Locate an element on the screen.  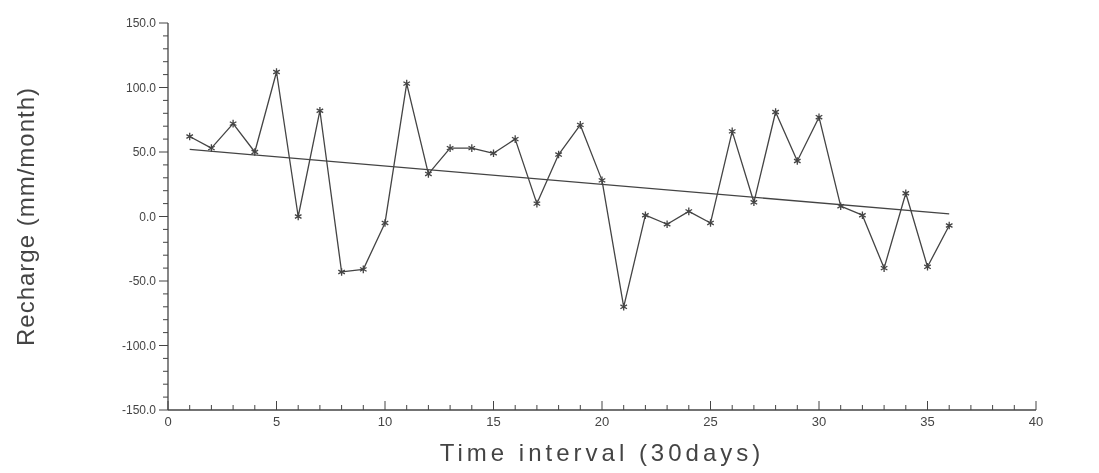
y-tick-label: 50.0 is located at coordinates (144, 152).